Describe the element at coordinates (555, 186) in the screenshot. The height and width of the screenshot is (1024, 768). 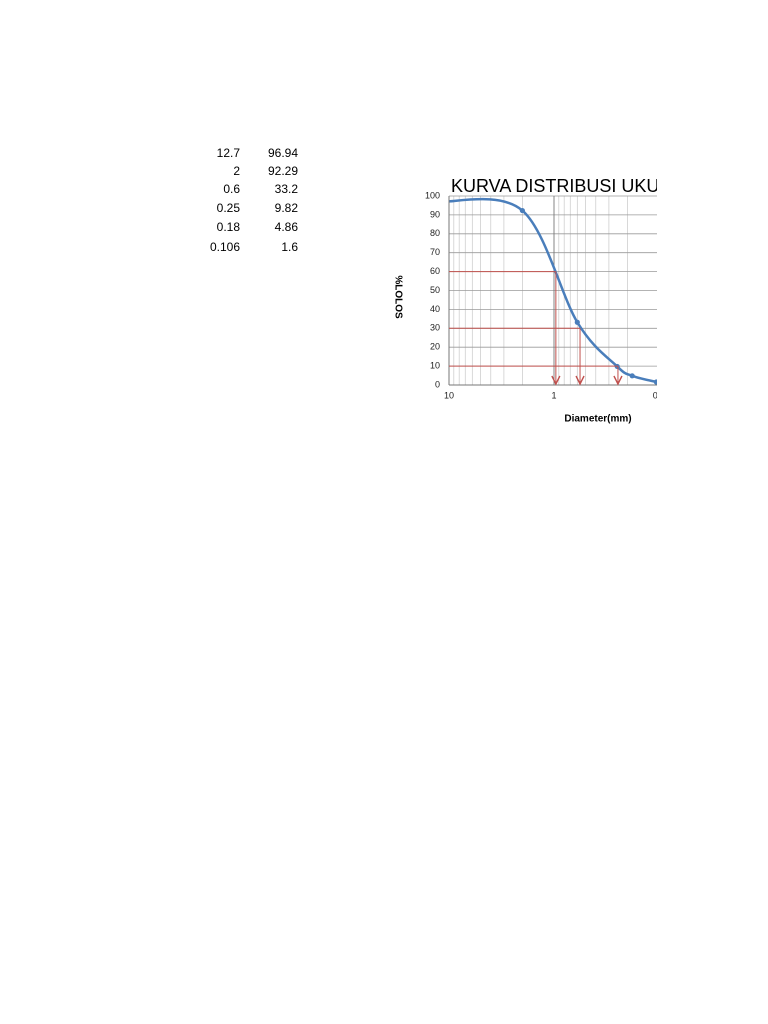
I see `chart-title: KURVA DISTRIBUSI UKU` at that location.